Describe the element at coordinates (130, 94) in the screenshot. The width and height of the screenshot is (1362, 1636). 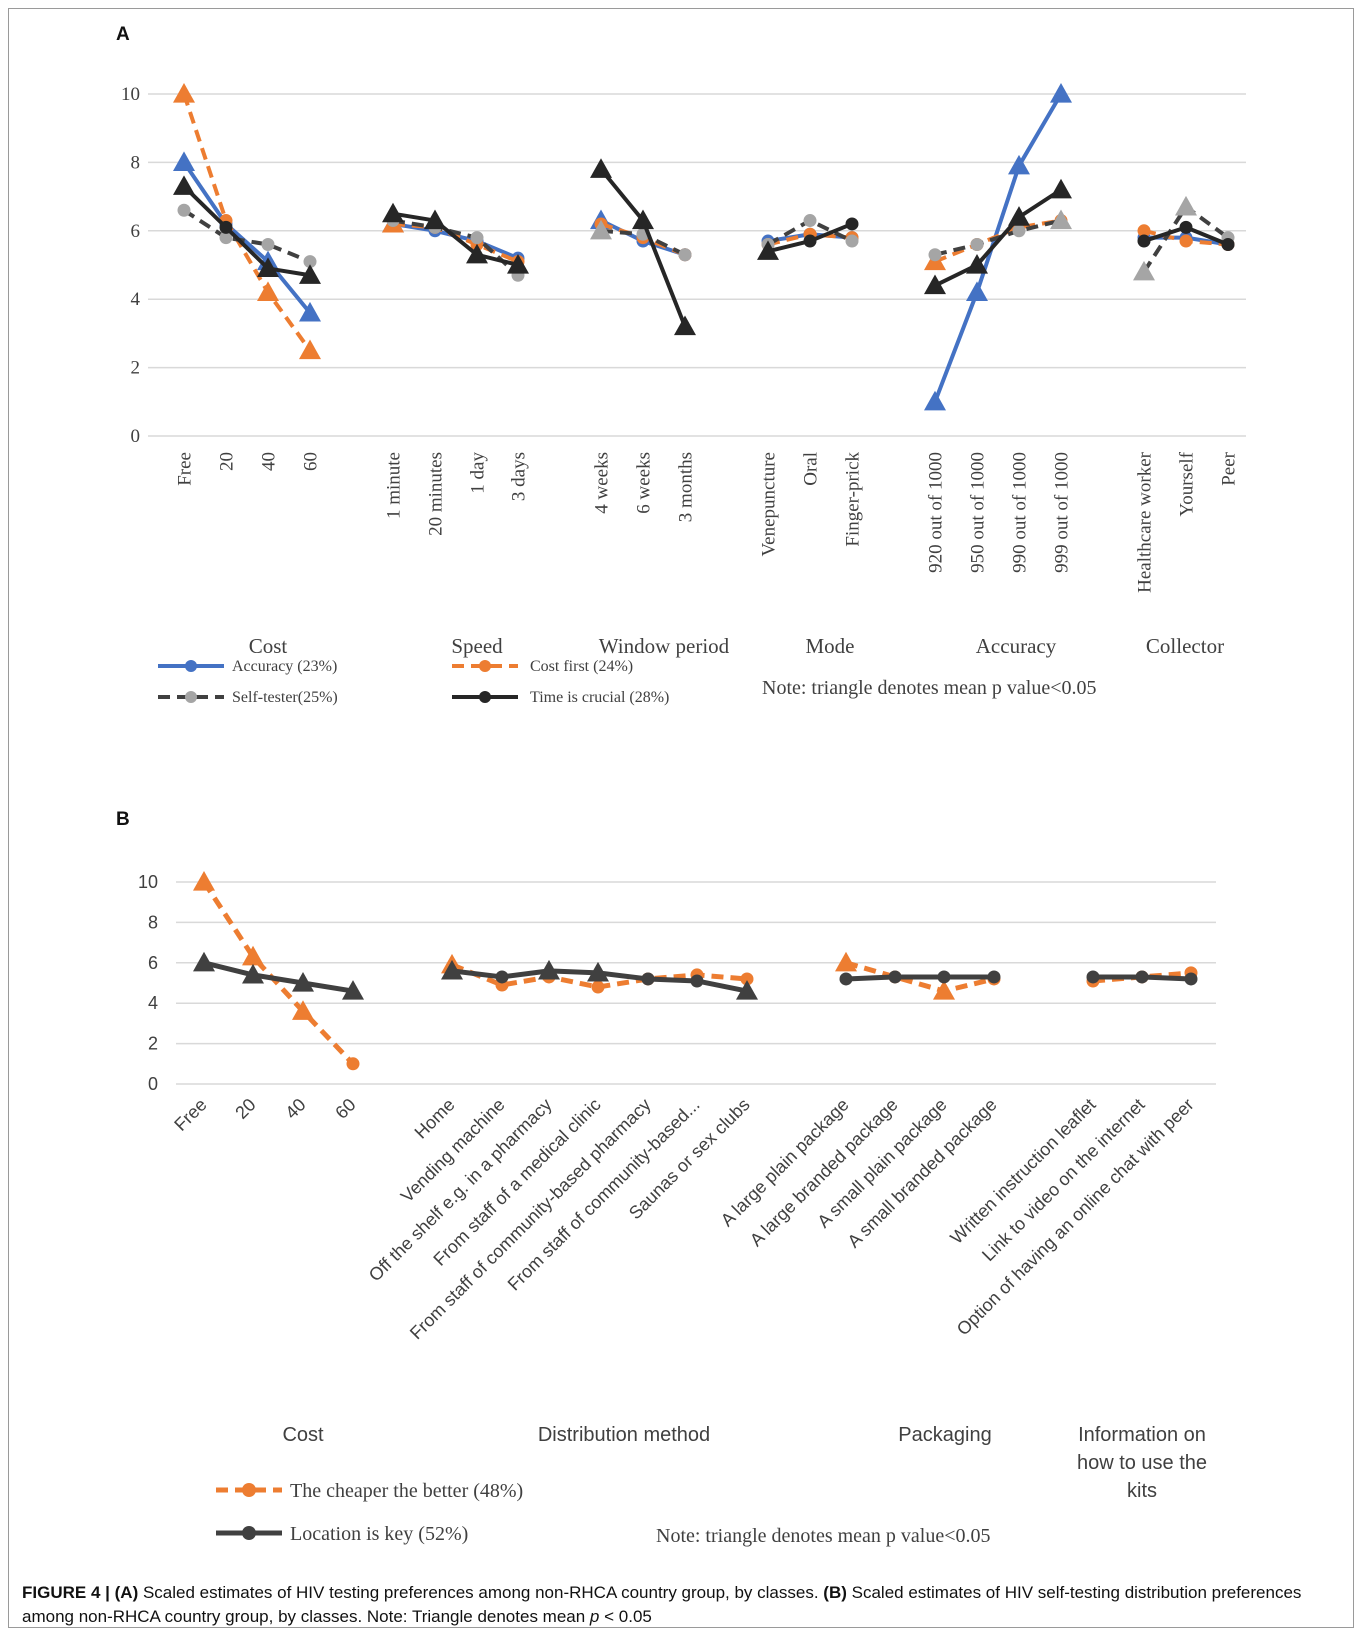
I see `panel-a-y-tick-label: 10` at that location.